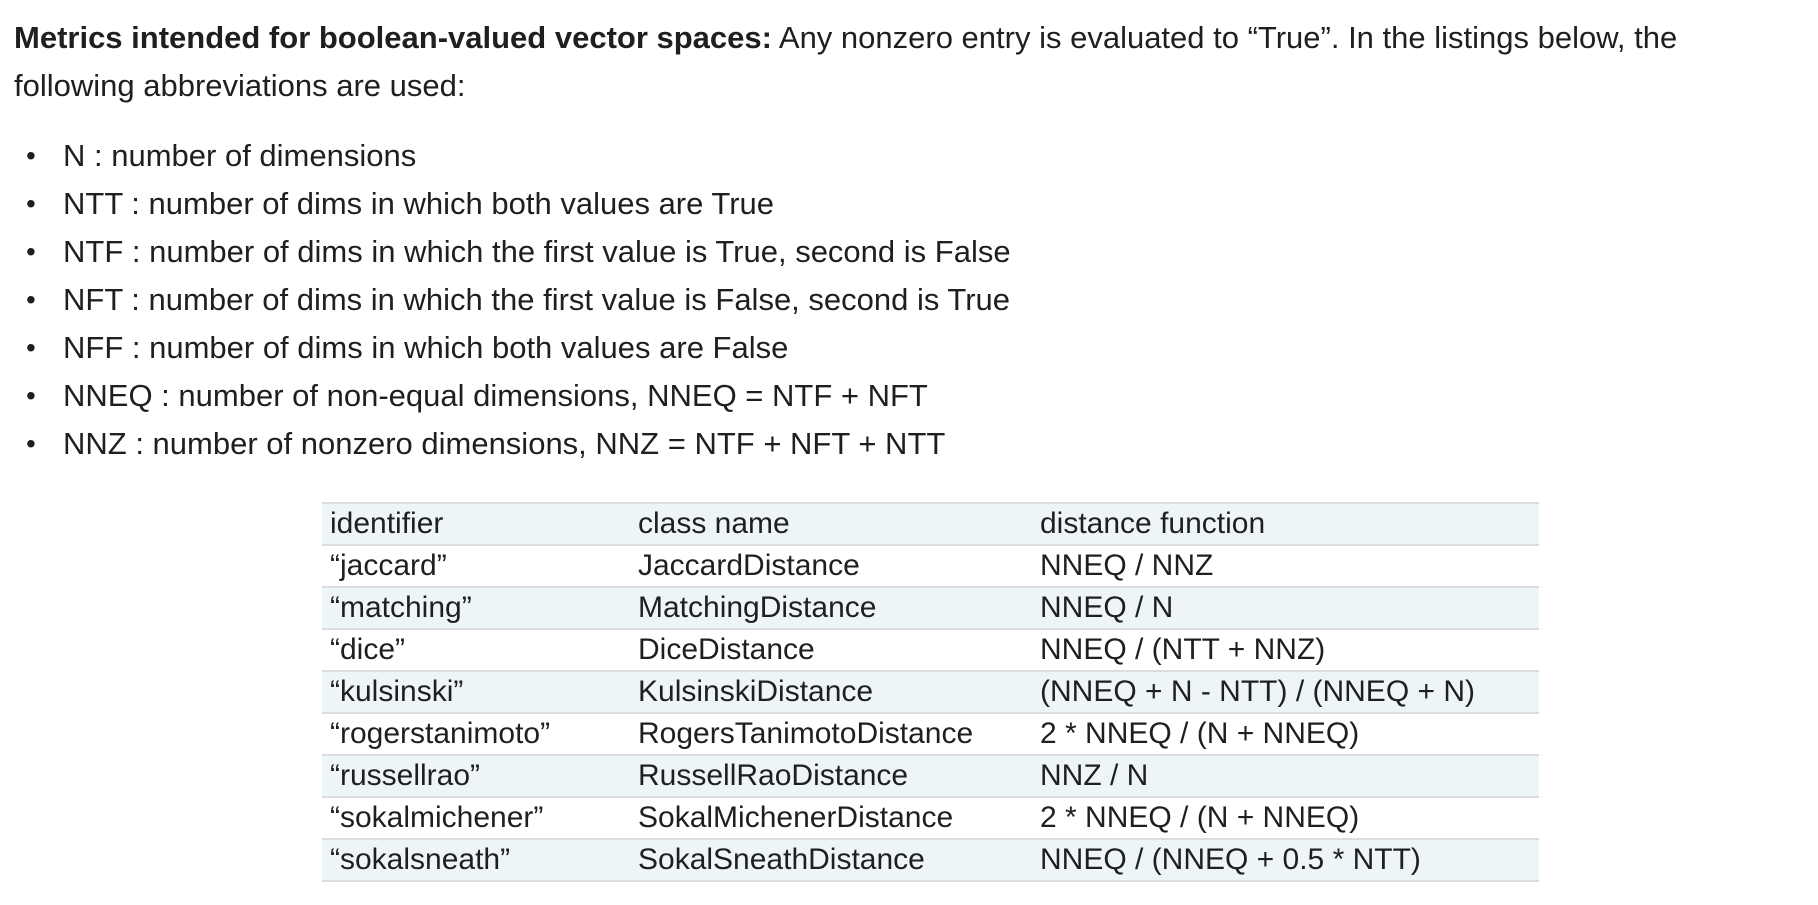  I want to click on cell-class-name: JaccardDistance, so click(831, 565).